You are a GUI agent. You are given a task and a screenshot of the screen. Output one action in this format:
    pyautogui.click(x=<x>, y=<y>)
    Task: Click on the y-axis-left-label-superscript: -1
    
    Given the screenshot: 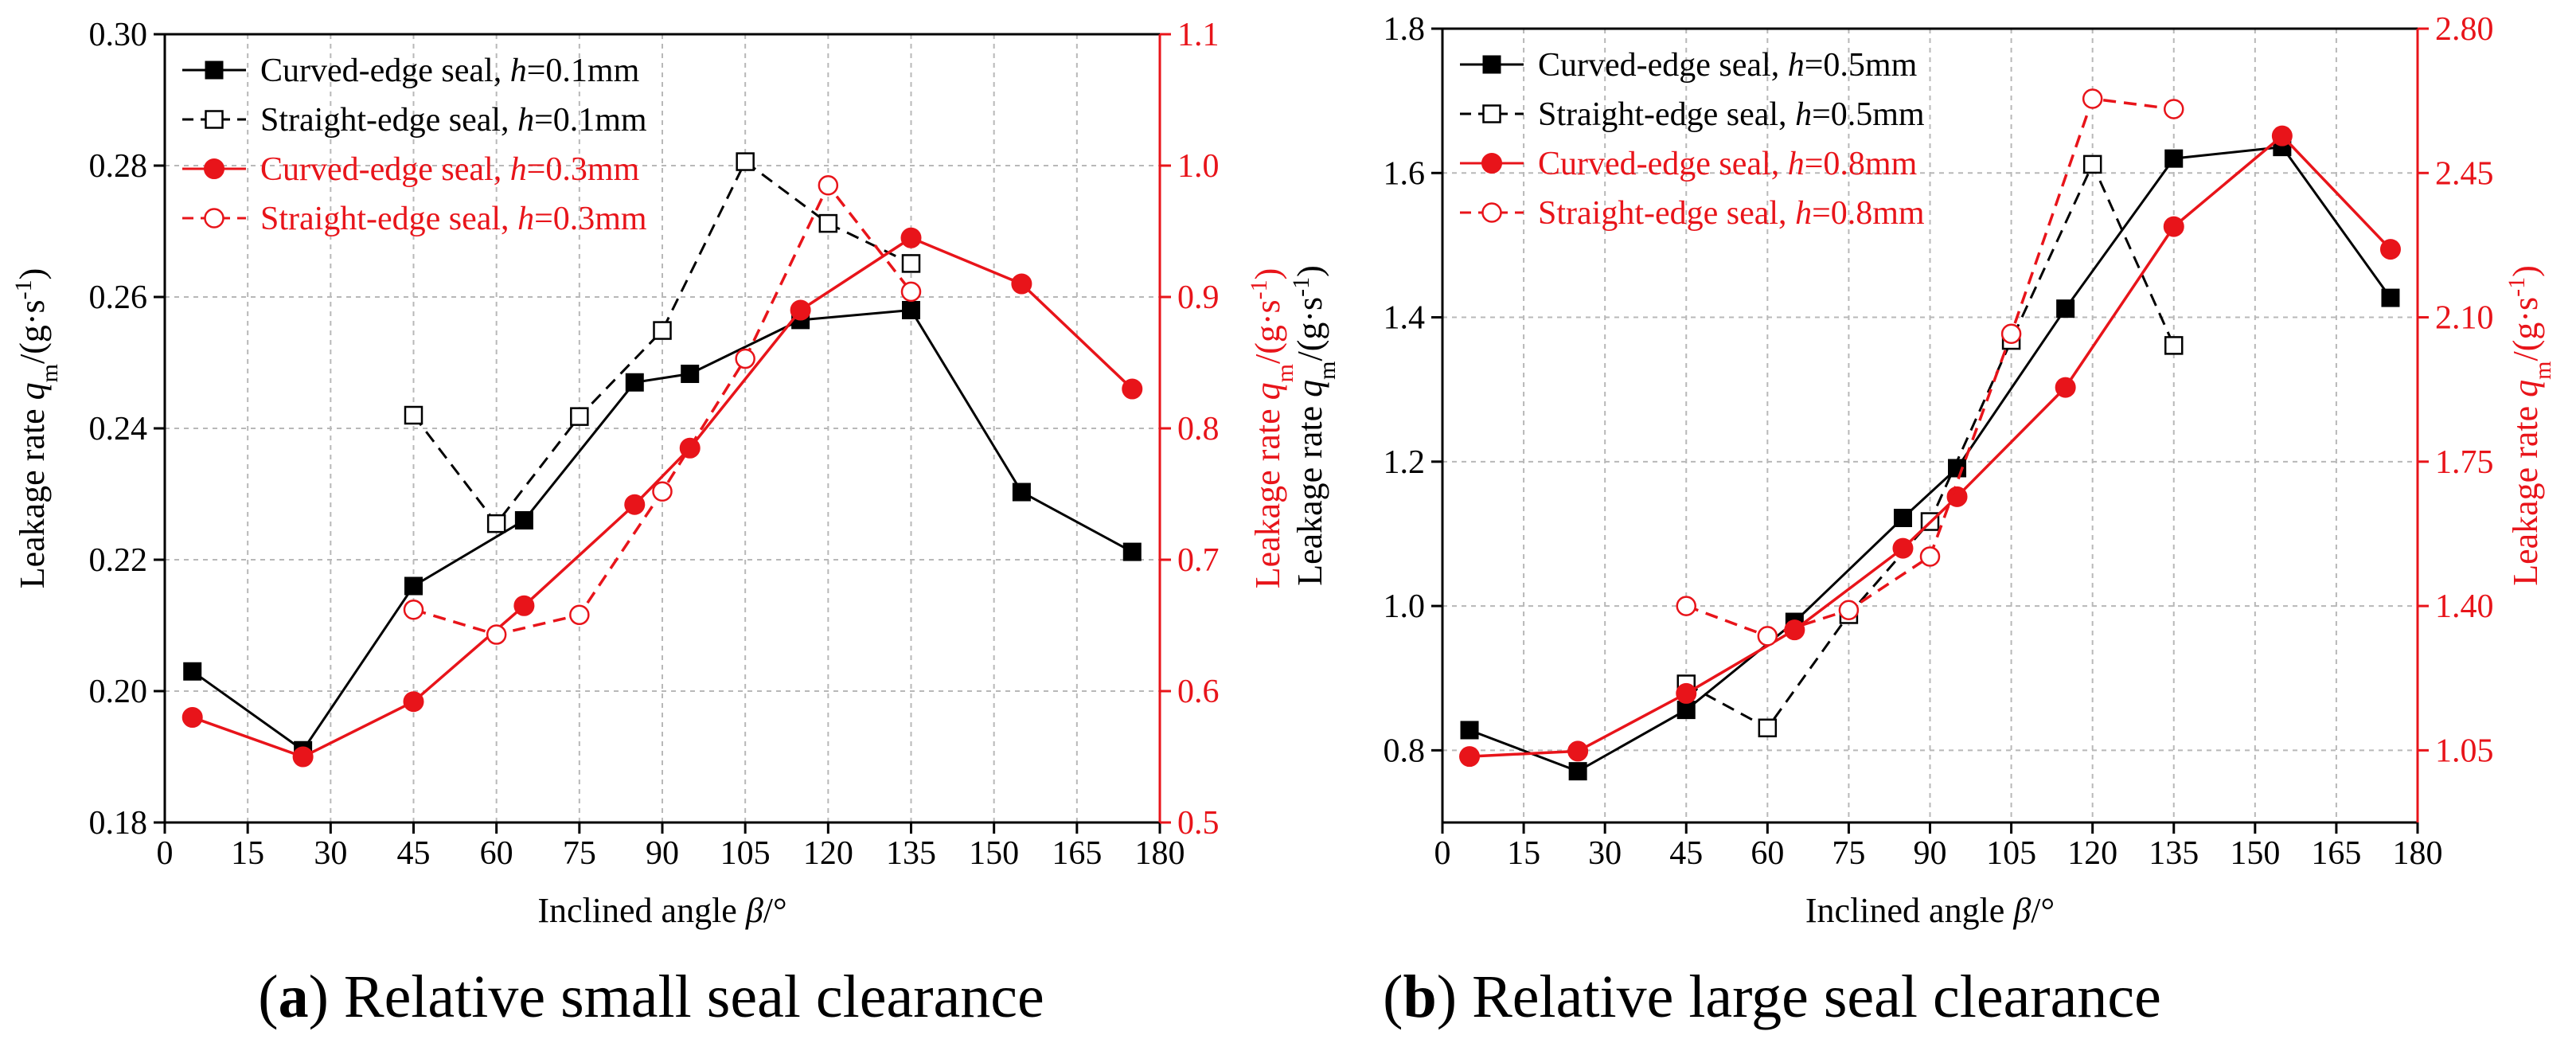 What is the action you would take?
    pyautogui.click(x=23, y=289)
    